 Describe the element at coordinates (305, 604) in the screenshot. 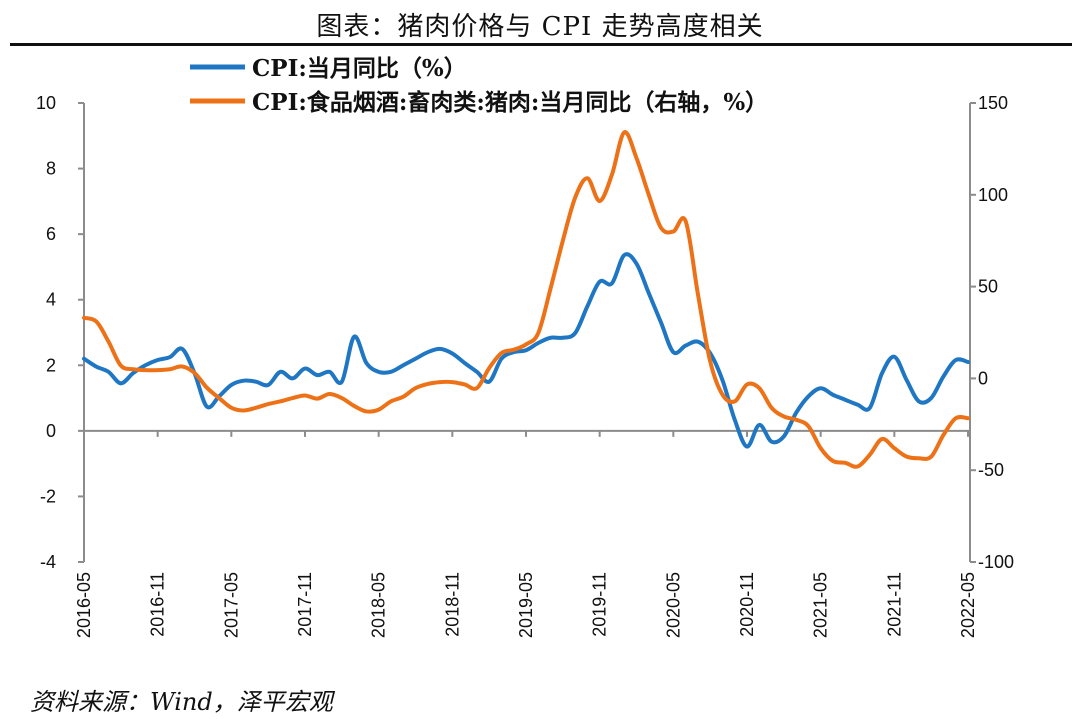

I see `x-tick-label: 2017-11` at that location.